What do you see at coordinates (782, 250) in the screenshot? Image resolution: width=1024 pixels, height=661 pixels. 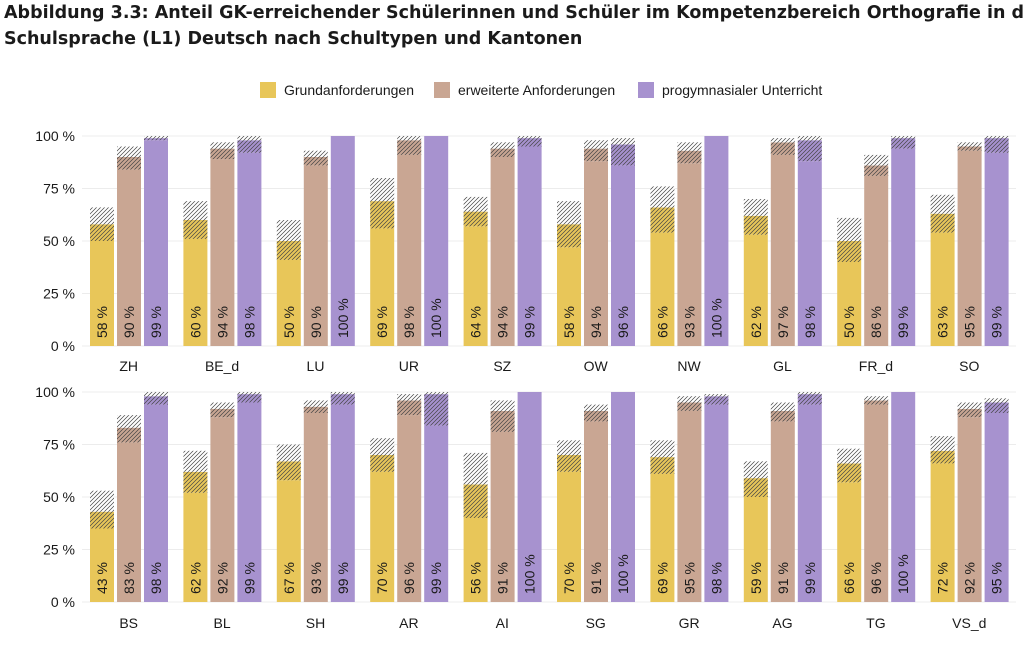 I see `bar-gl-erweitert` at bounding box center [782, 250].